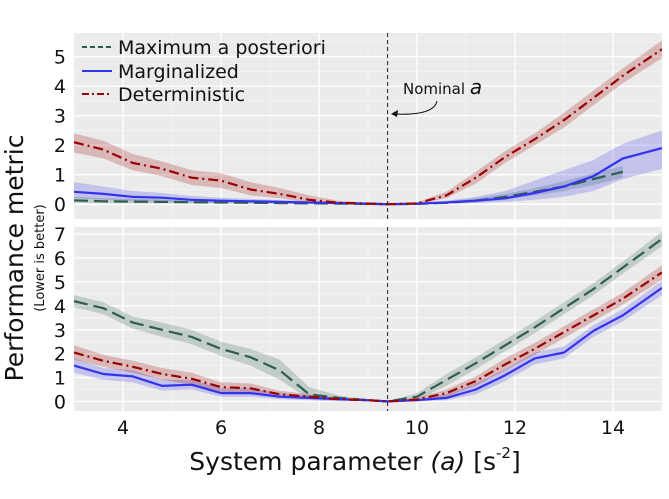  I want to click on band-maximum-a-posteriori, so click(348, 185).